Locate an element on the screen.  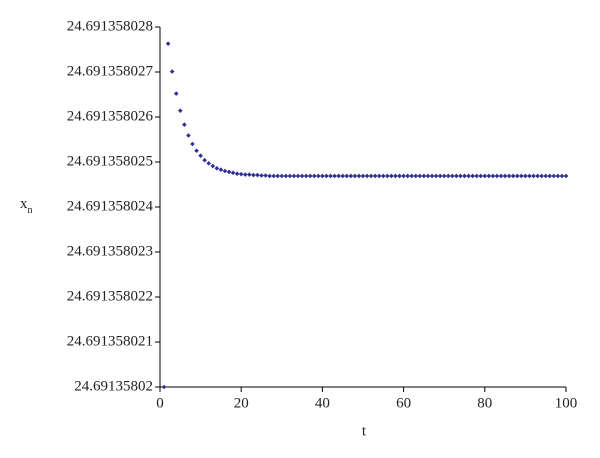
y-axis-label-main: x is located at coordinates (24, 204).